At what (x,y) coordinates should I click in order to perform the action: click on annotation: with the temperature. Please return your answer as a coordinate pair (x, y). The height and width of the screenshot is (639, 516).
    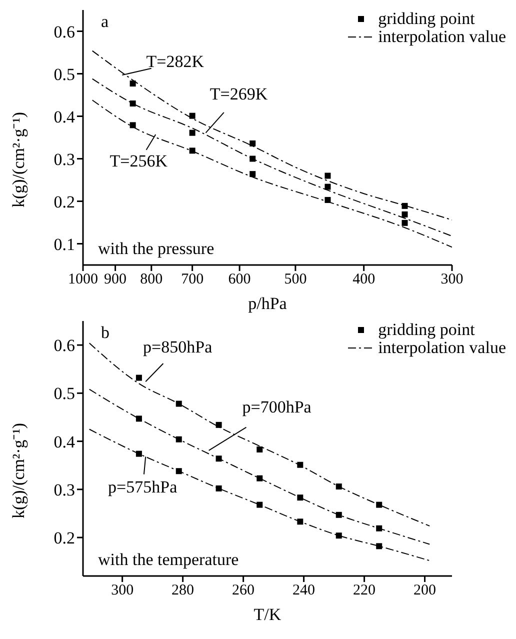
    Looking at the image, I should click on (168, 560).